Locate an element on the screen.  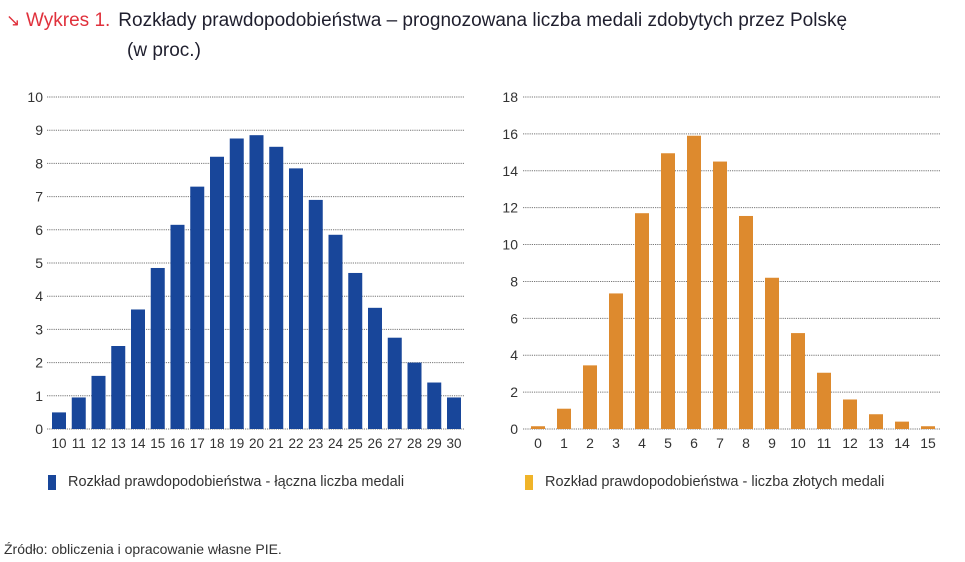
legend-swatch-gold is located at coordinates (529, 482).